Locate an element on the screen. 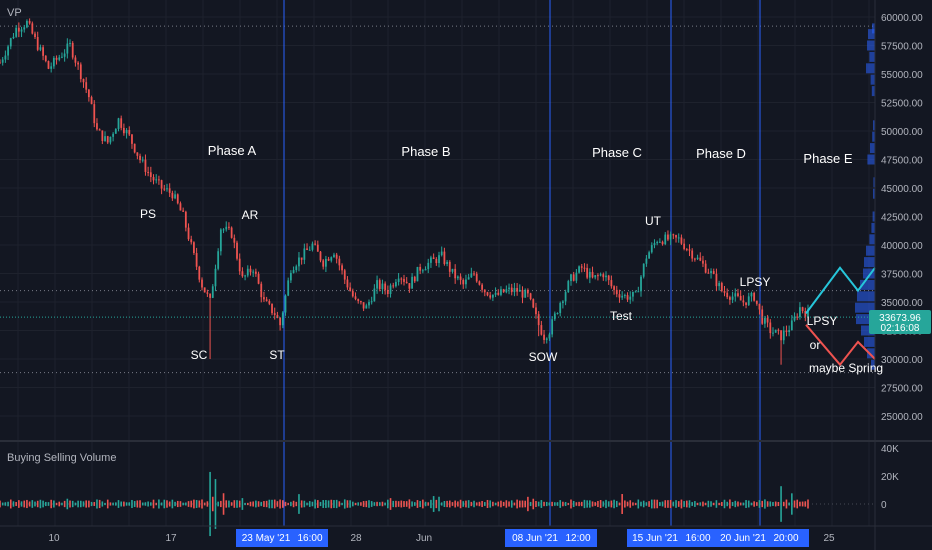  price-tick-label: 35000.00 is located at coordinates (902, 303).